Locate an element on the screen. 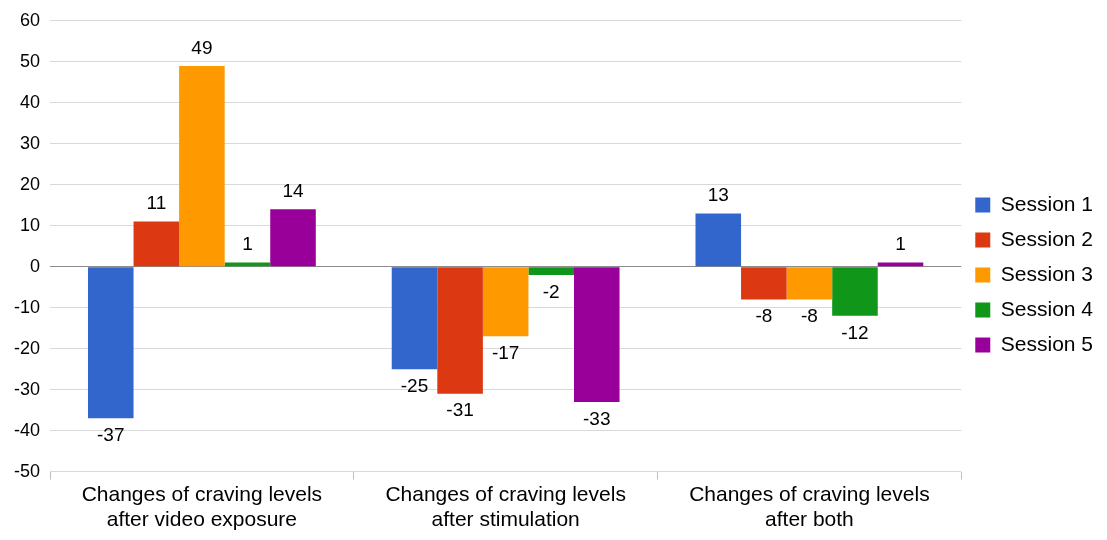 The image size is (1107, 540). data-label: 13 is located at coordinates (718, 195).